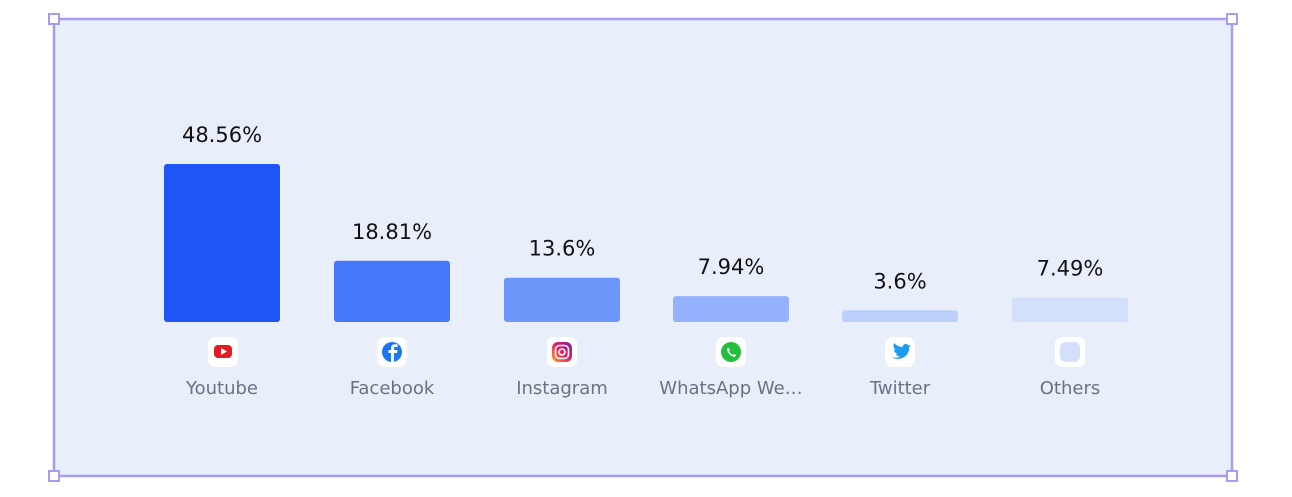 The image size is (1292, 497). Describe the element at coordinates (392, 388) in the screenshot. I see `category-label: Facebook` at that location.